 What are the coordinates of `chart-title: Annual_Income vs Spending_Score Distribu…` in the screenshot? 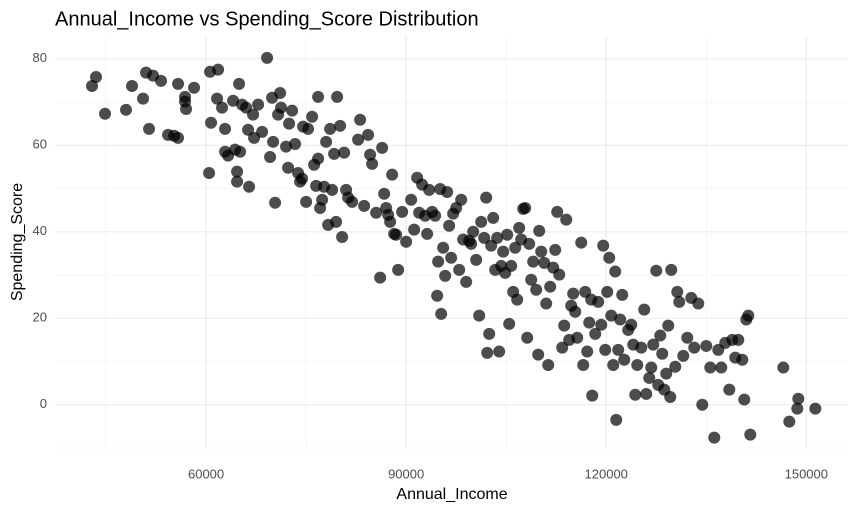 It's located at (267, 19).